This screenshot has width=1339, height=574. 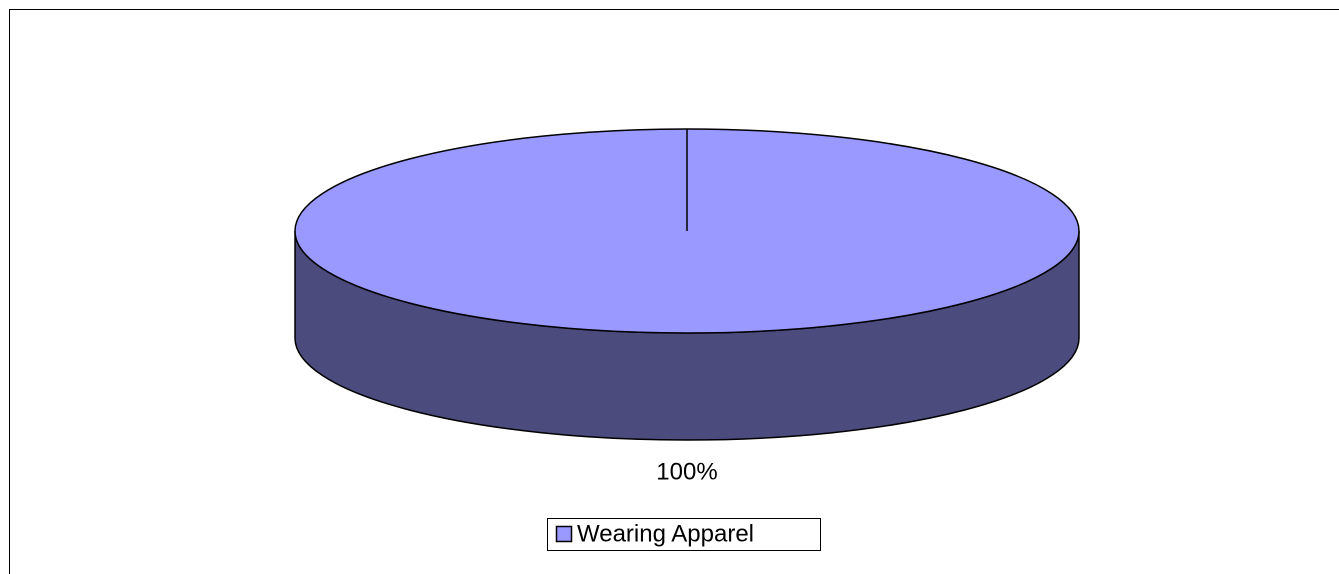 I want to click on legend-label: Wearing Apparel, so click(x=665, y=533).